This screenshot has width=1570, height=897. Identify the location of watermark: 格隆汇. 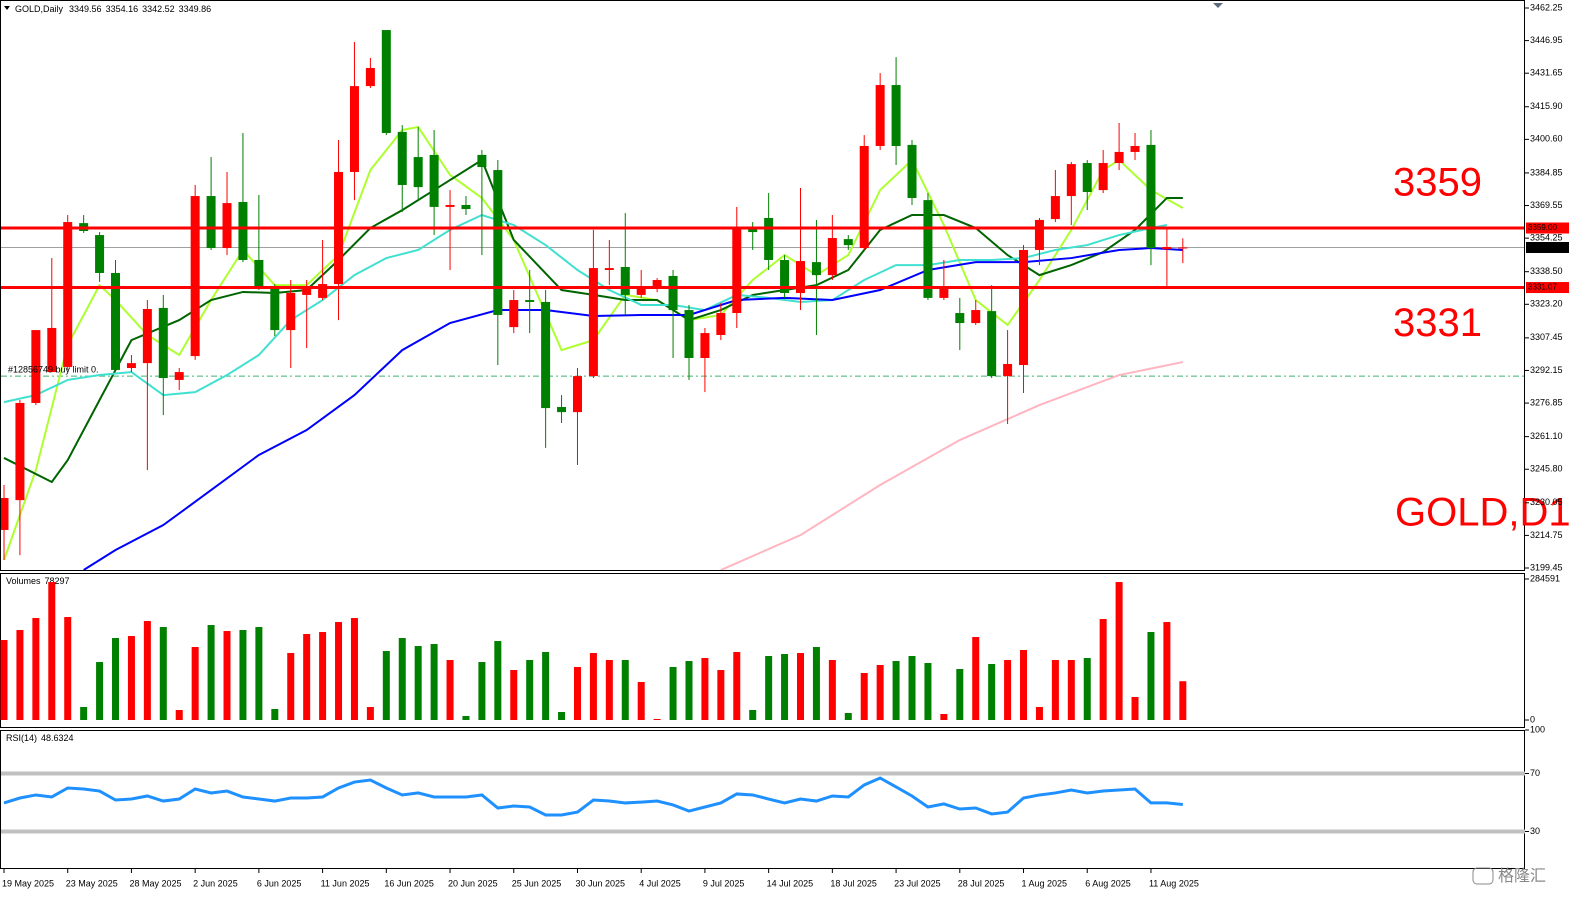
(1522, 876).